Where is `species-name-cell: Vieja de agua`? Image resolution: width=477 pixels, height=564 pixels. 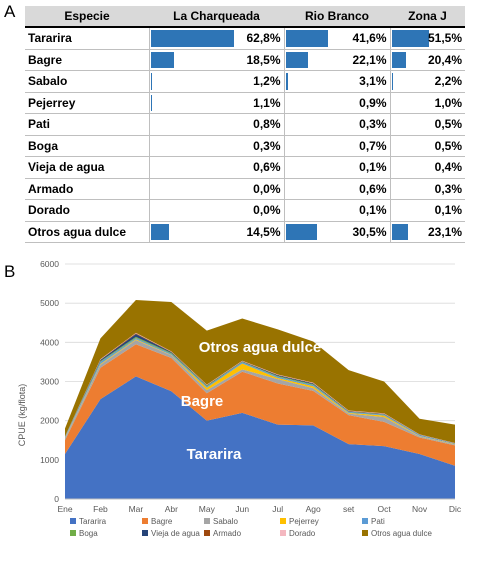
species-name-cell: Vieja de agua is located at coordinates (87, 167).